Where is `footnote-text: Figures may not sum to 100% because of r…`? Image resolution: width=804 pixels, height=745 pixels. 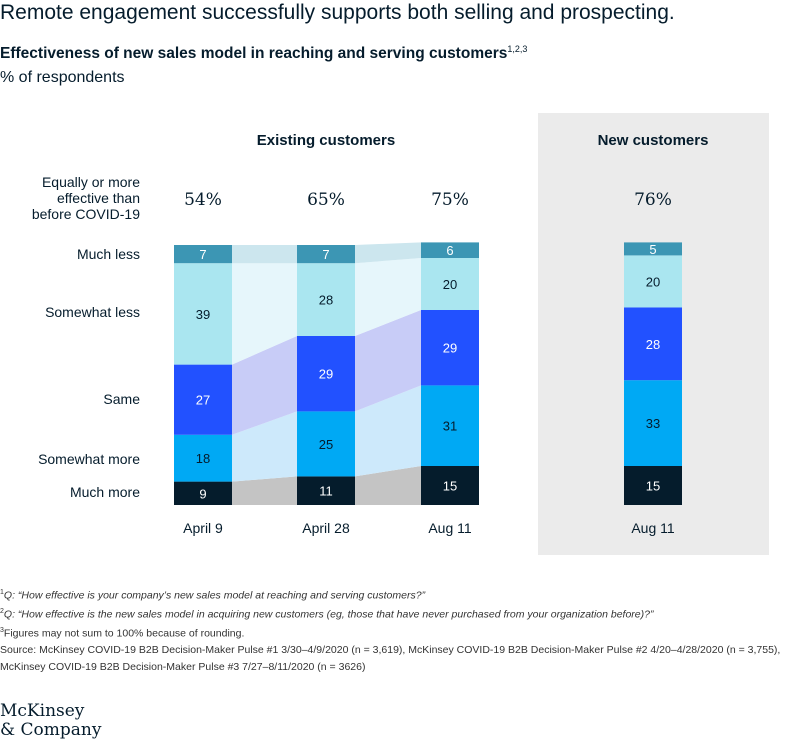 footnote-text: Figures may not sum to 100% because of r… is located at coordinates (124, 633).